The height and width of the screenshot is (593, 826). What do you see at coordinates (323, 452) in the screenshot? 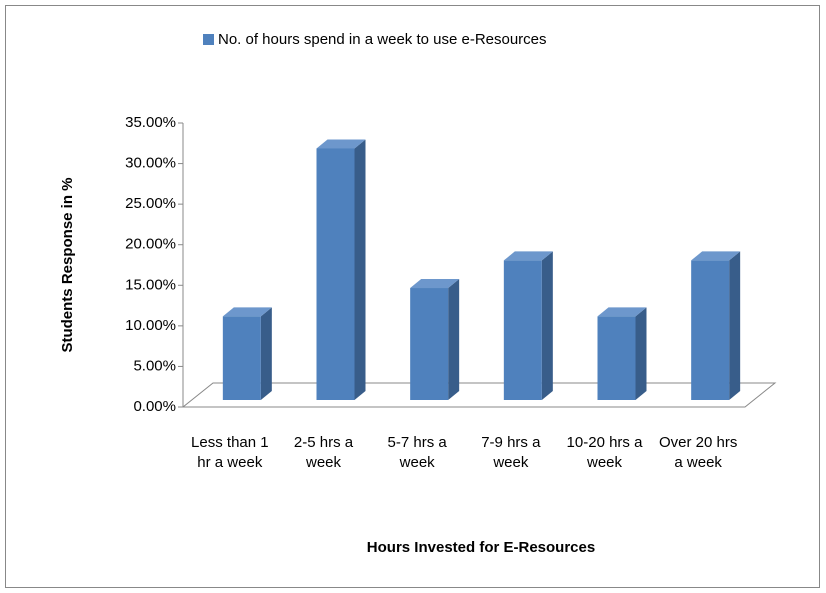
I see `x-tick-label: 2-5 hrs a week` at bounding box center [323, 452].